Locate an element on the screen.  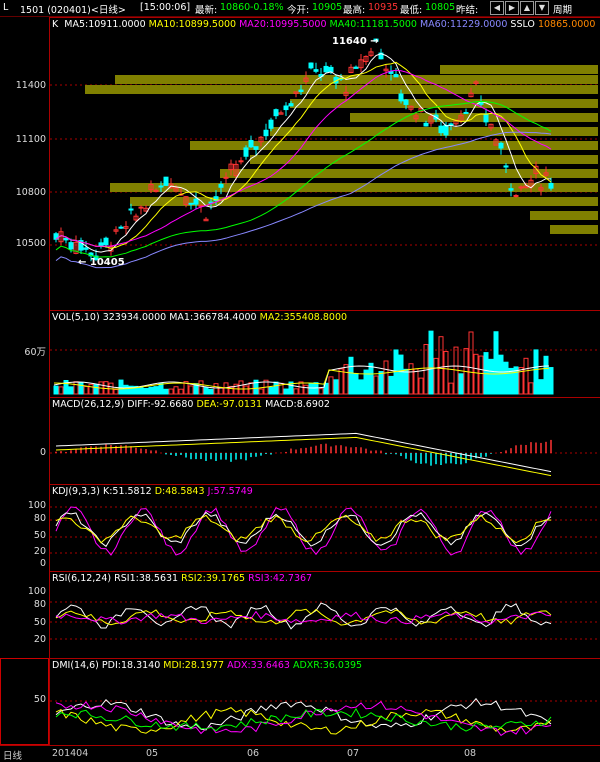
macd-value: MACD:8.6902 is located at coordinates (297, 404).